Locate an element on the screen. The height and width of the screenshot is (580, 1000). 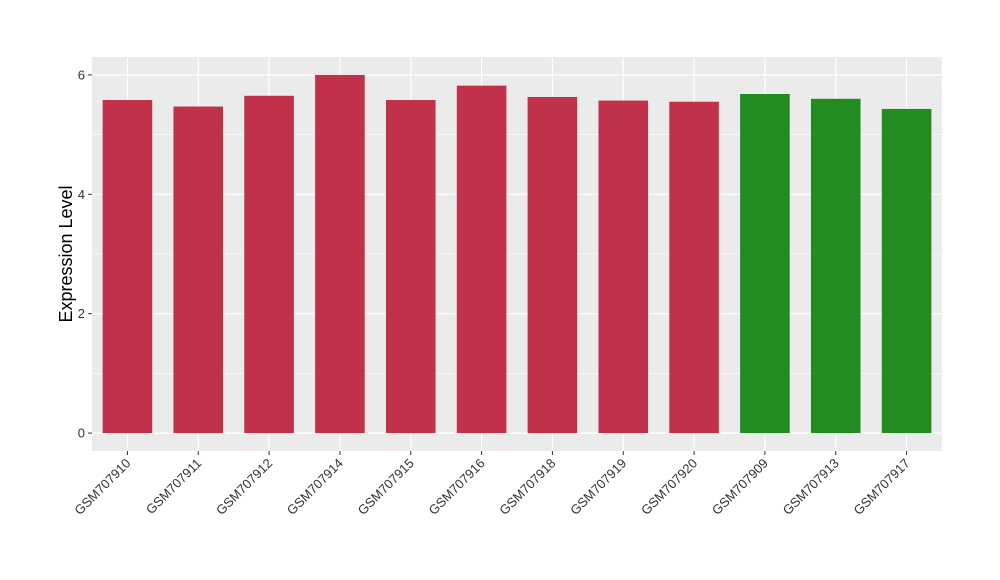
bar-GSM707910 is located at coordinates (127, 266).